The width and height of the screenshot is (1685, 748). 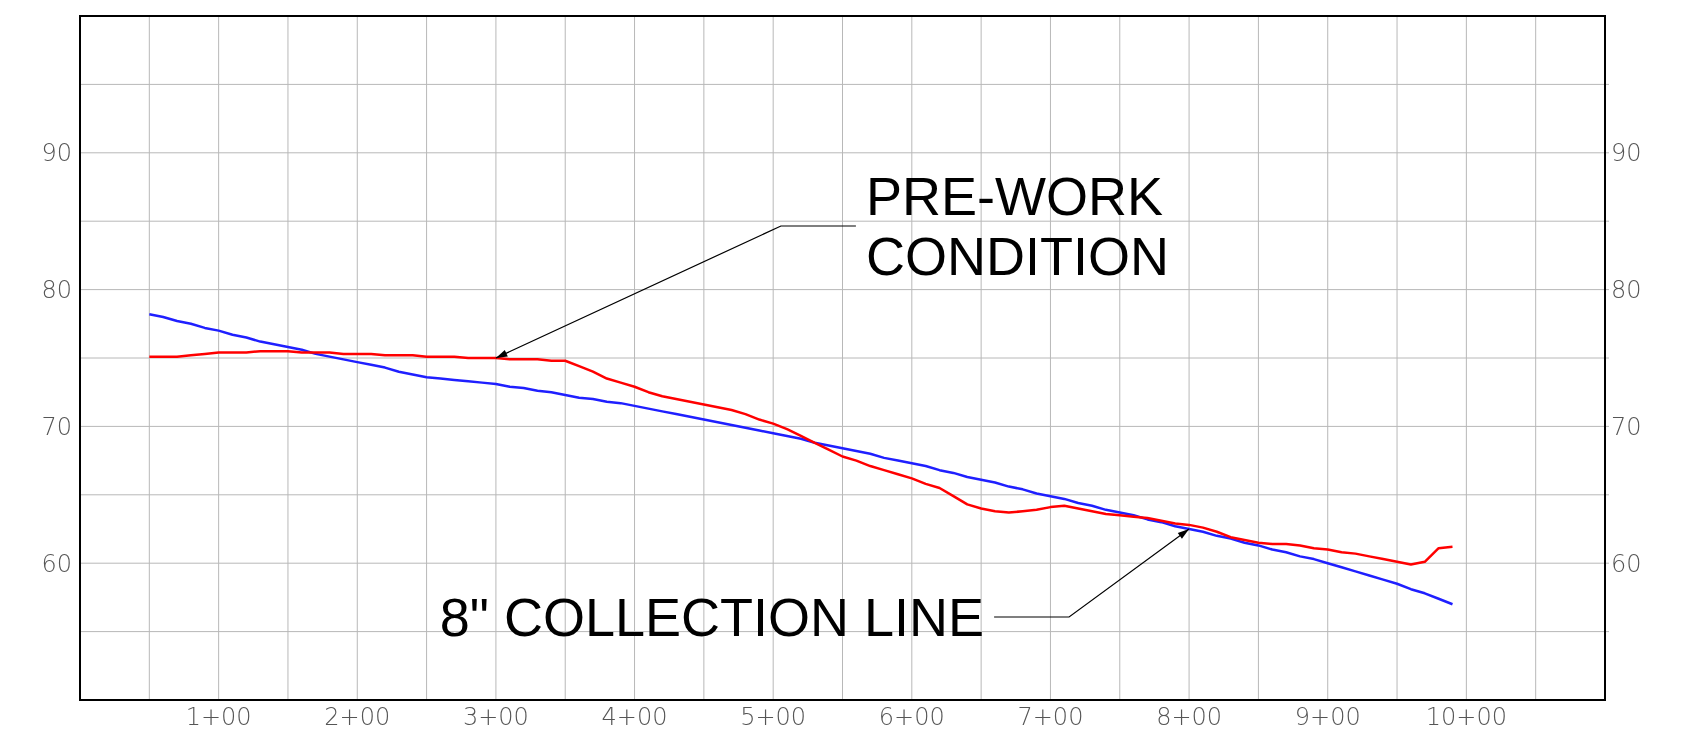 What do you see at coordinates (1626, 563) in the screenshot?
I see `y2-tick-label: 60` at bounding box center [1626, 563].